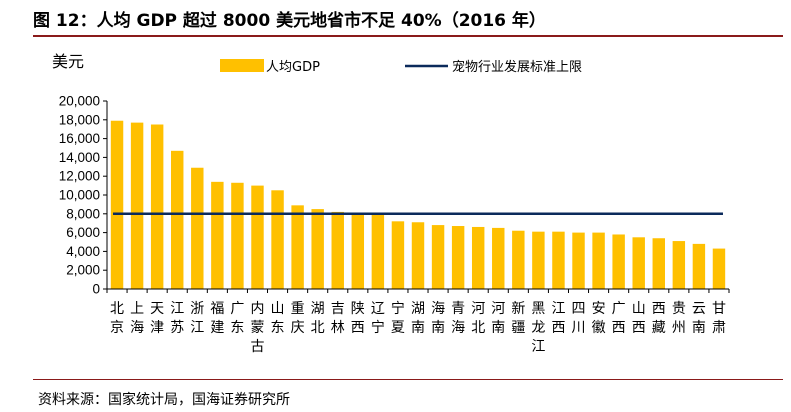  I want to click on x-category-label: 吉林, so click(338, 318).